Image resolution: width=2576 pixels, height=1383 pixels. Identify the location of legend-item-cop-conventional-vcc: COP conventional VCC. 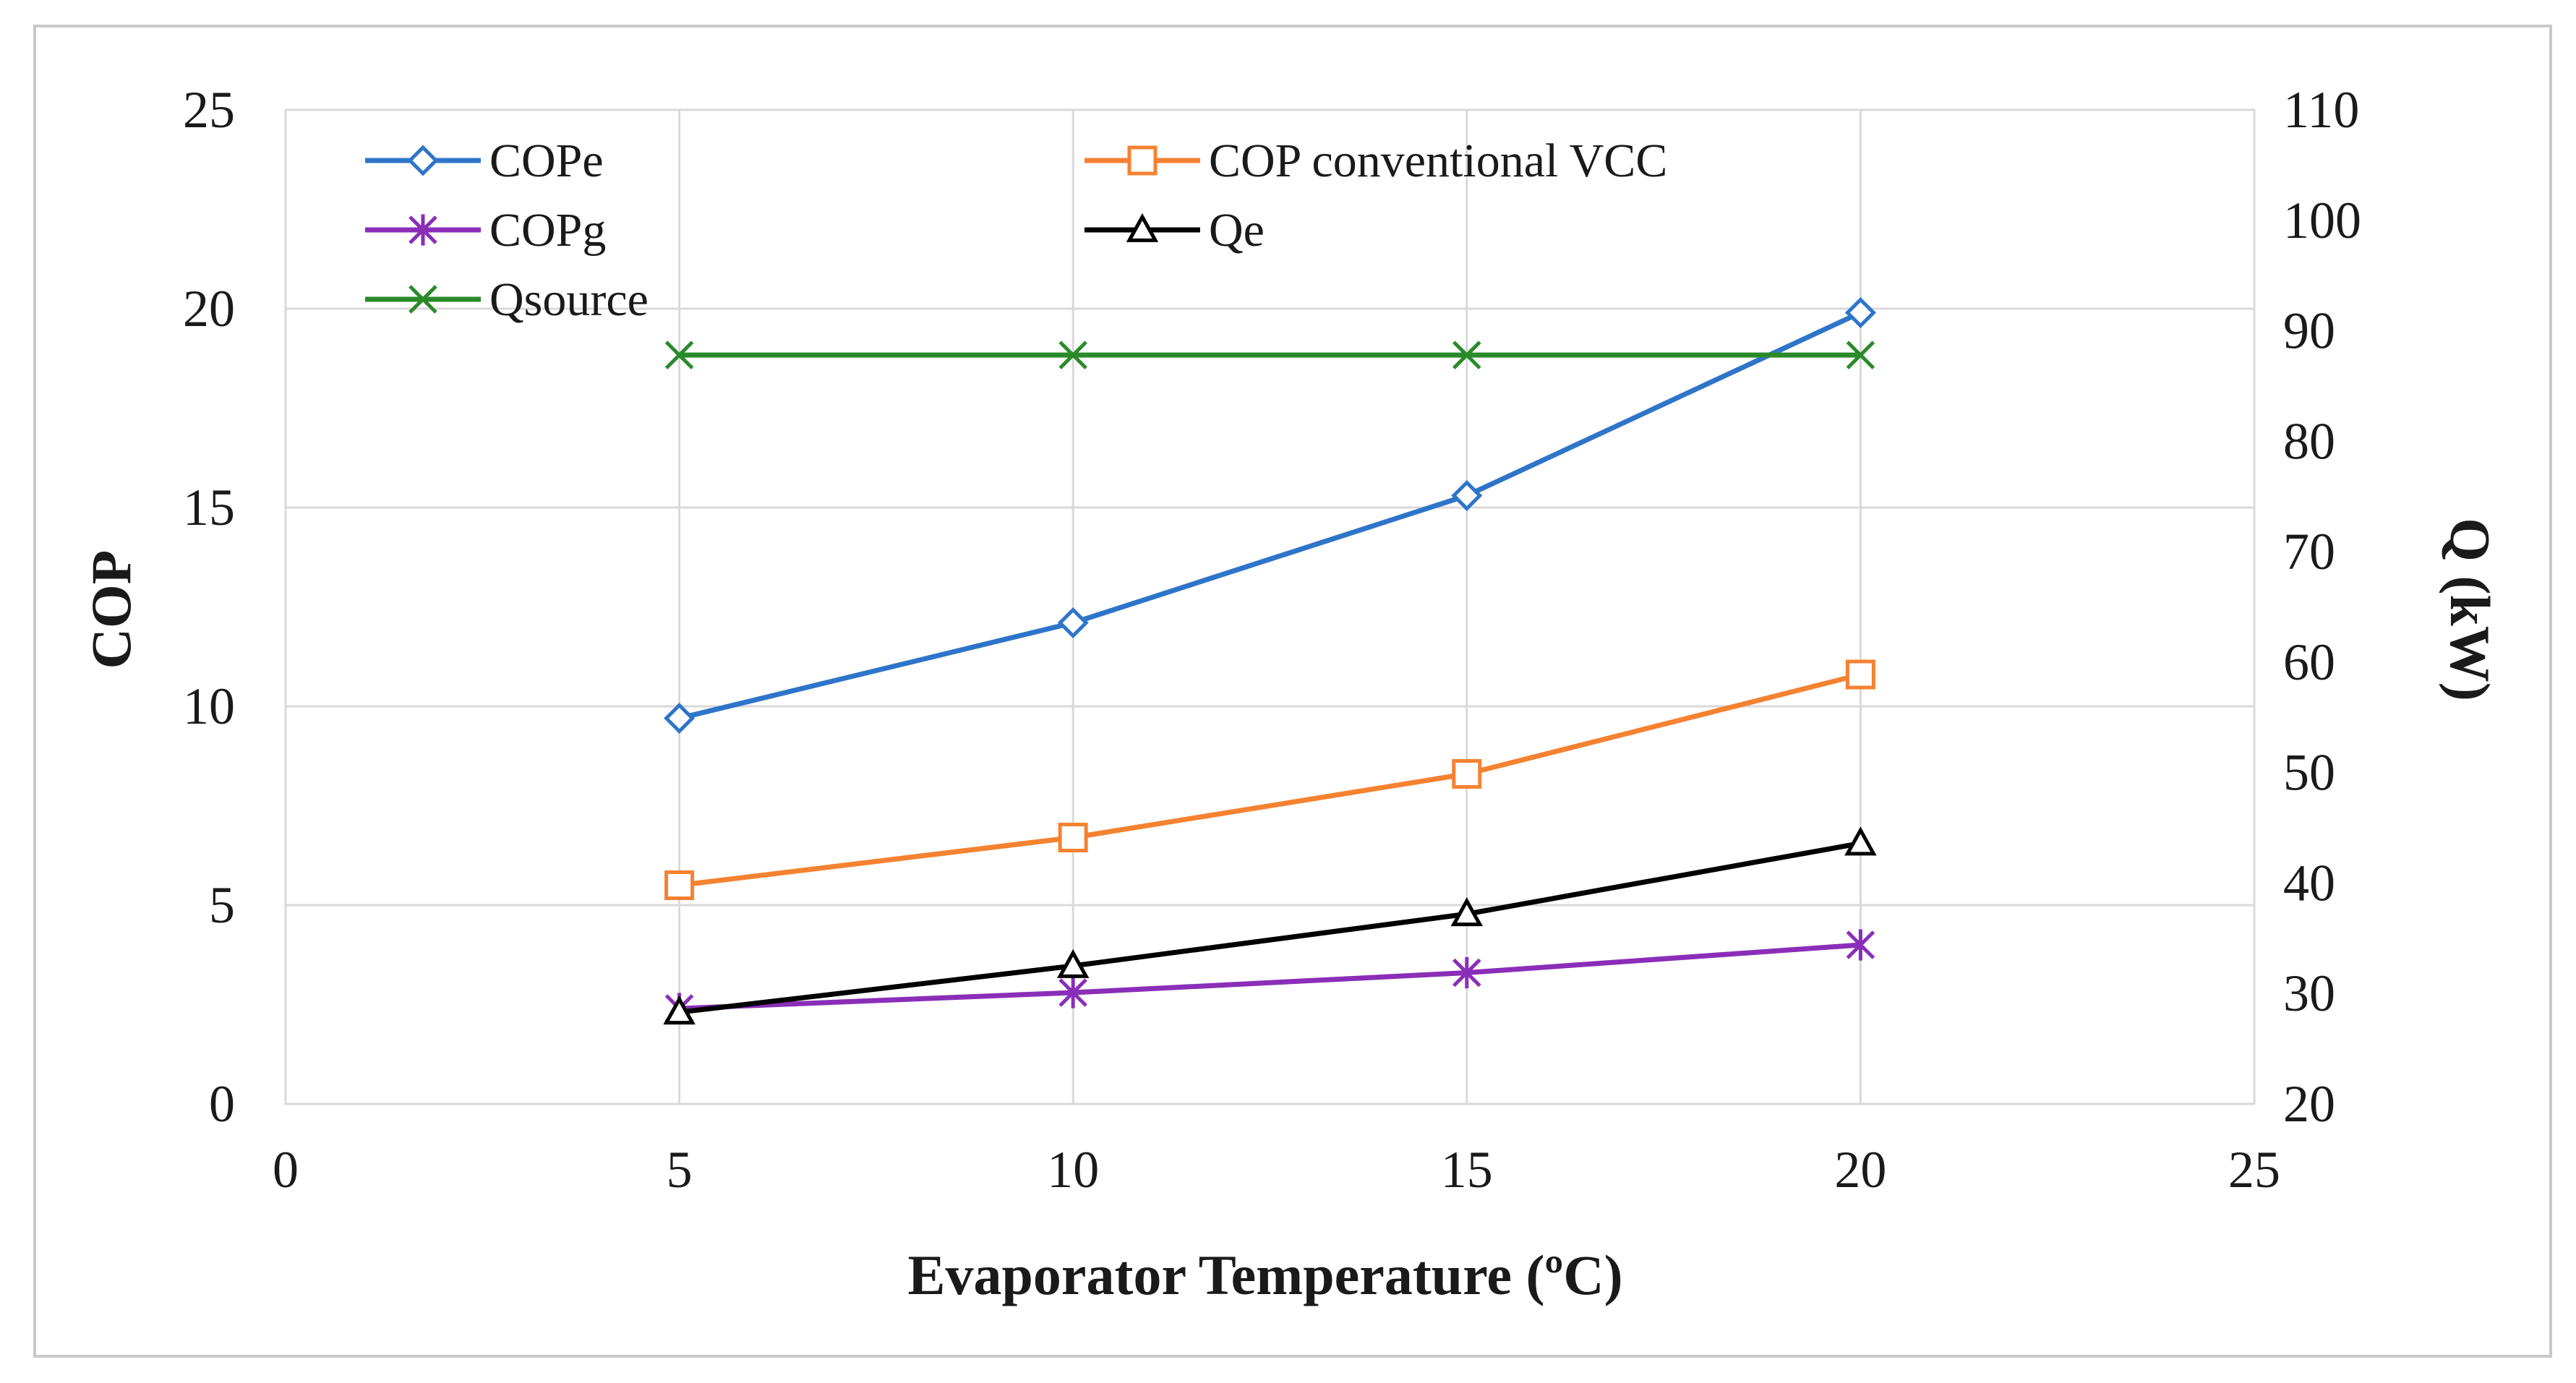
(1375, 160).